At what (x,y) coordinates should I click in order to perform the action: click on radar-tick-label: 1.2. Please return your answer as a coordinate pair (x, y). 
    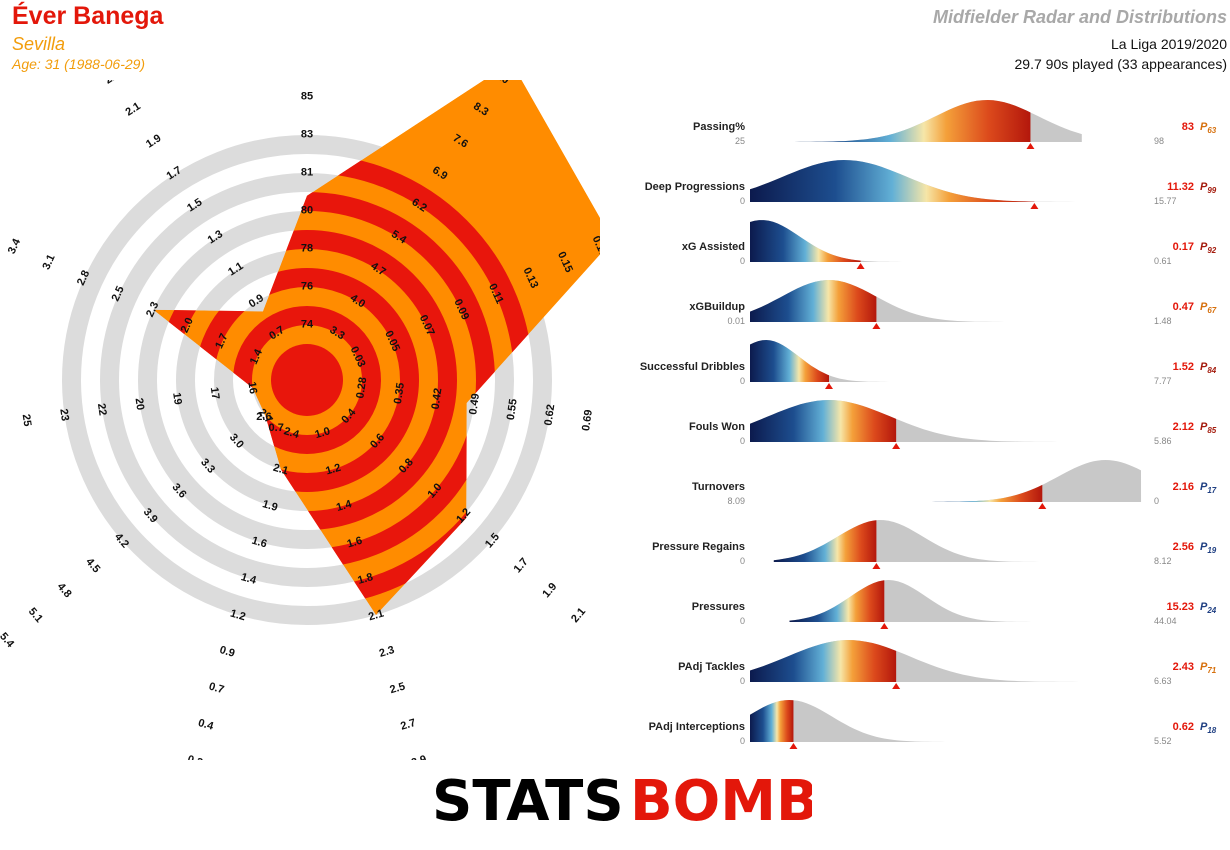
    Looking at the image, I should click on (333, 470).